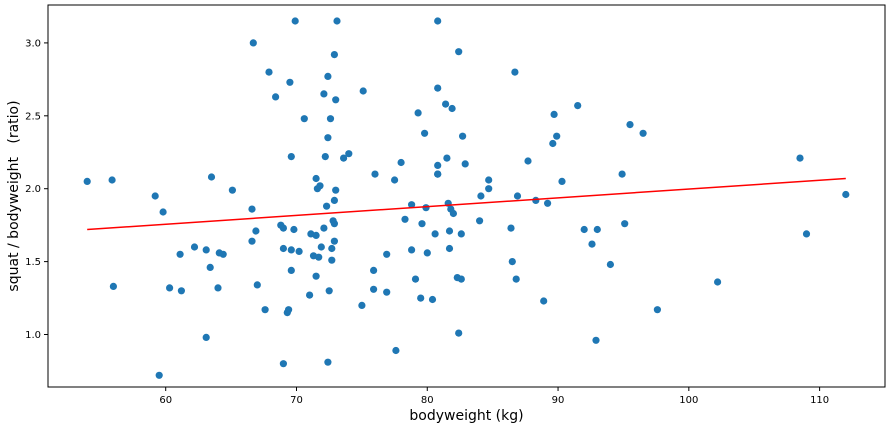 The height and width of the screenshot is (429, 892). I want to click on x-tick-label: 60, so click(165, 400).